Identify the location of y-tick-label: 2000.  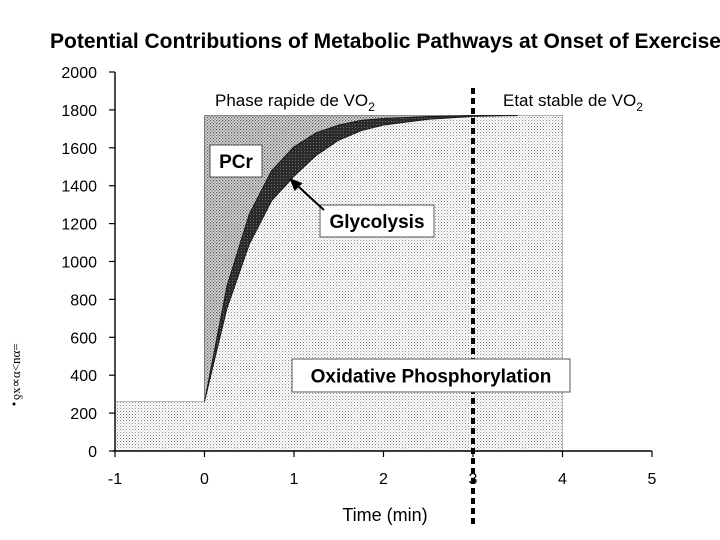
(79, 73).